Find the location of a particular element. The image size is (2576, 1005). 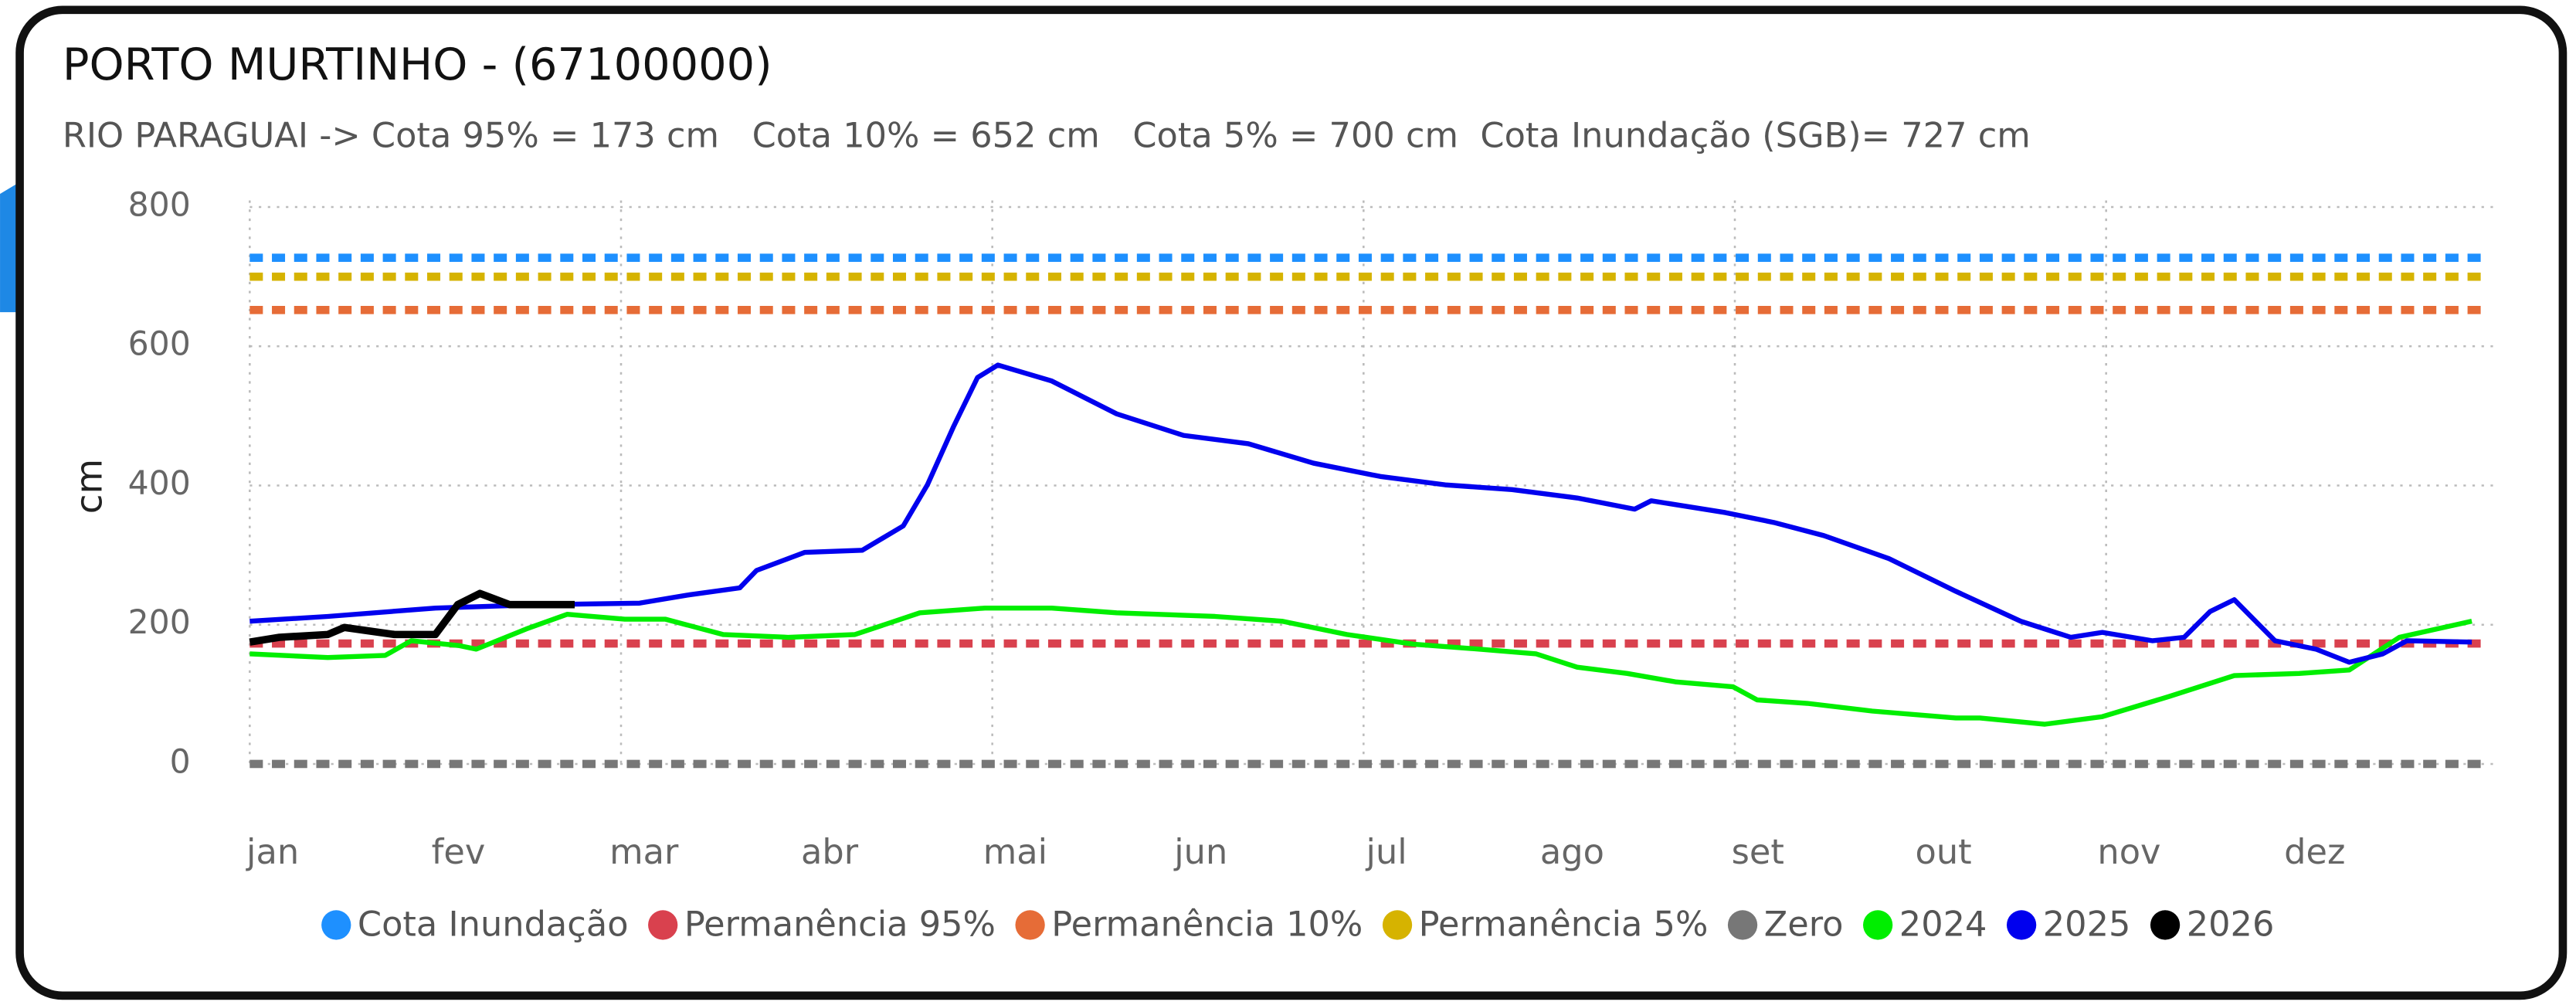

legend-label: Permanência 10% is located at coordinates (1207, 925).